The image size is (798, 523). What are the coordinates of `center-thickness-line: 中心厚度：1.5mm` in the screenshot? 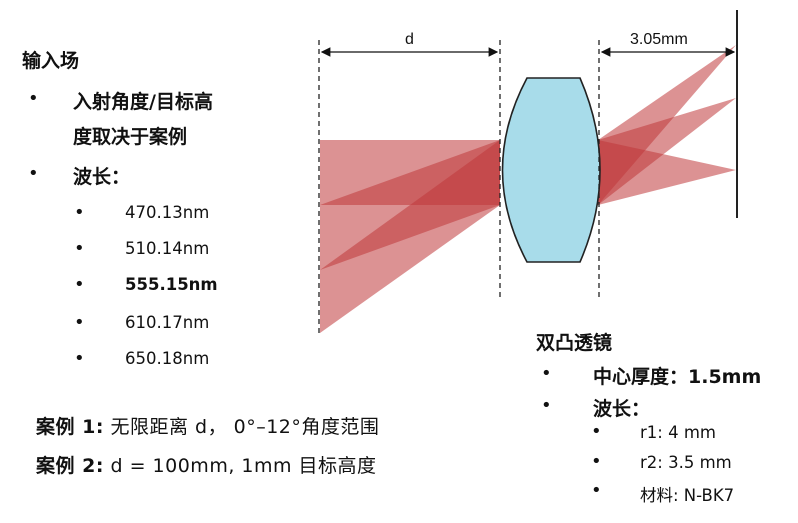 It's located at (677, 375).